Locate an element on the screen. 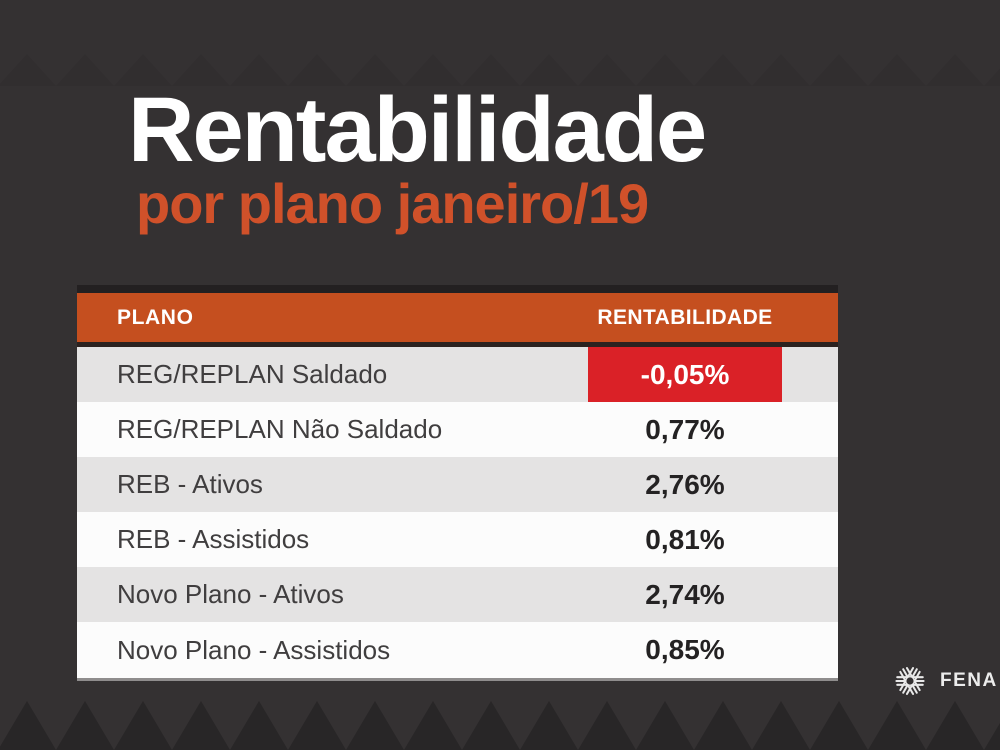 The image size is (1000, 750). plan-return-value: 0,85% is located at coordinates (685, 649).